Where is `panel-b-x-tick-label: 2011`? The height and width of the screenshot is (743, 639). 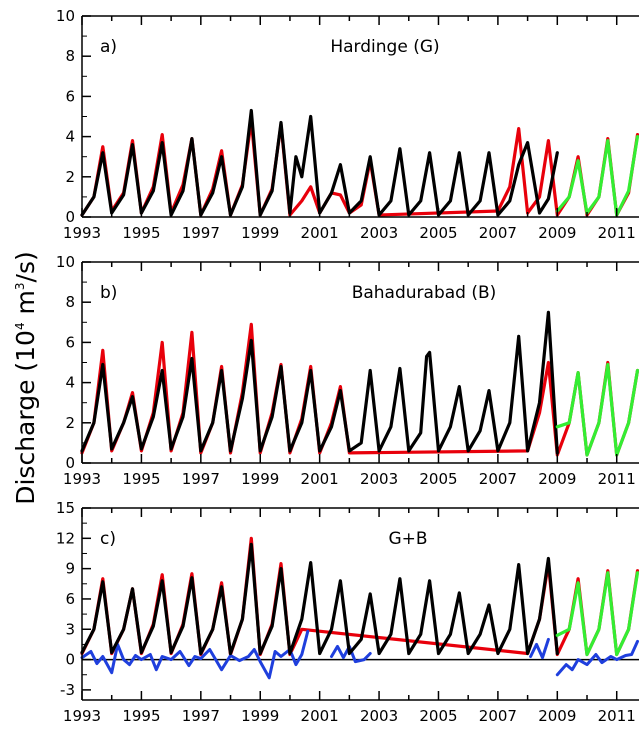 panel-b-x-tick-label: 2011 is located at coordinates (617, 479).